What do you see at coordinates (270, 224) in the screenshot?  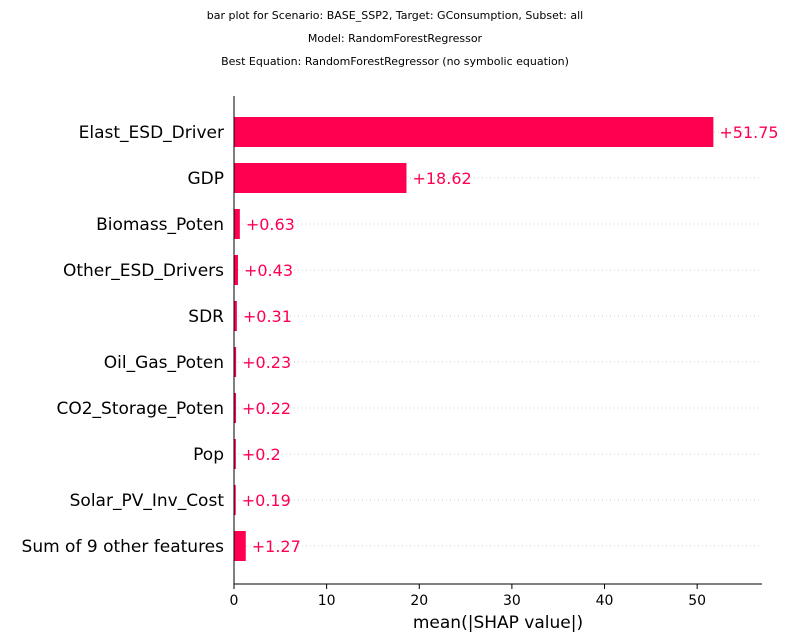 I see `value-label: +0.63` at bounding box center [270, 224].